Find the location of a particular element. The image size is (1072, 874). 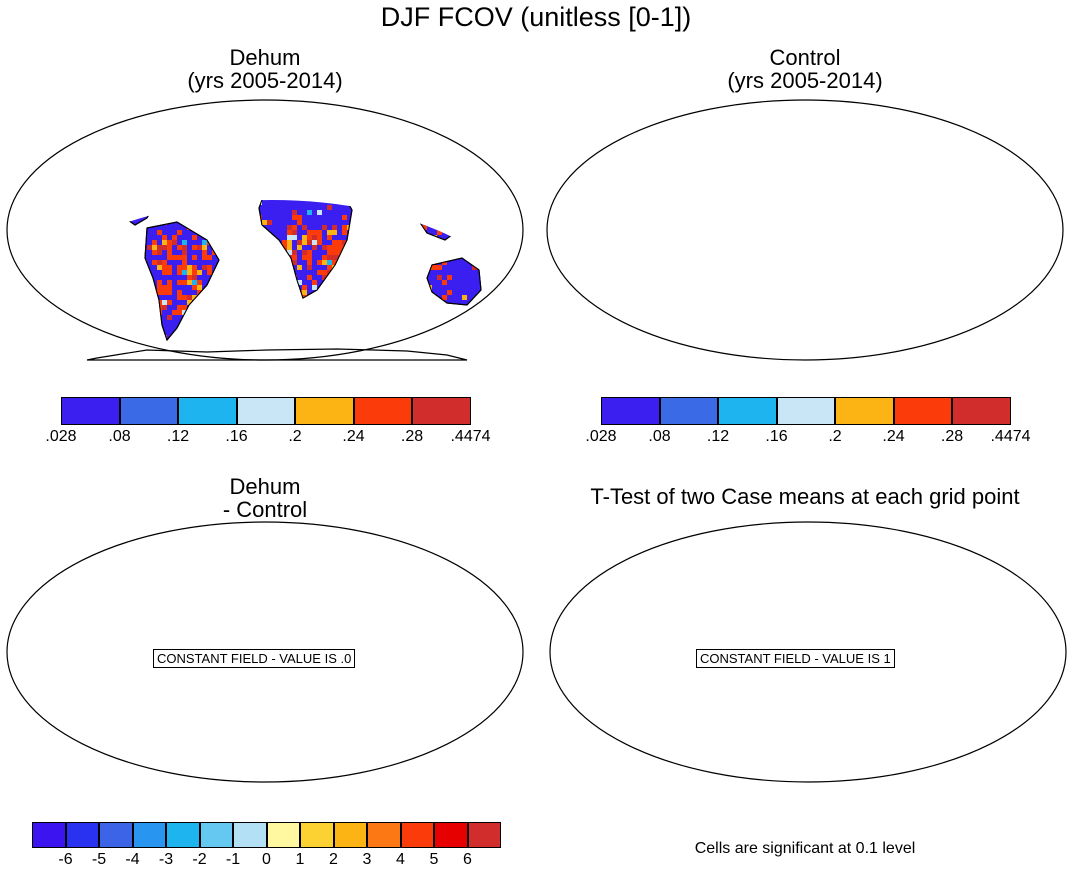

colorbar-control: .028 .08 .12 .16 .2 .24 .28 .4474 is located at coordinates (808, 424).